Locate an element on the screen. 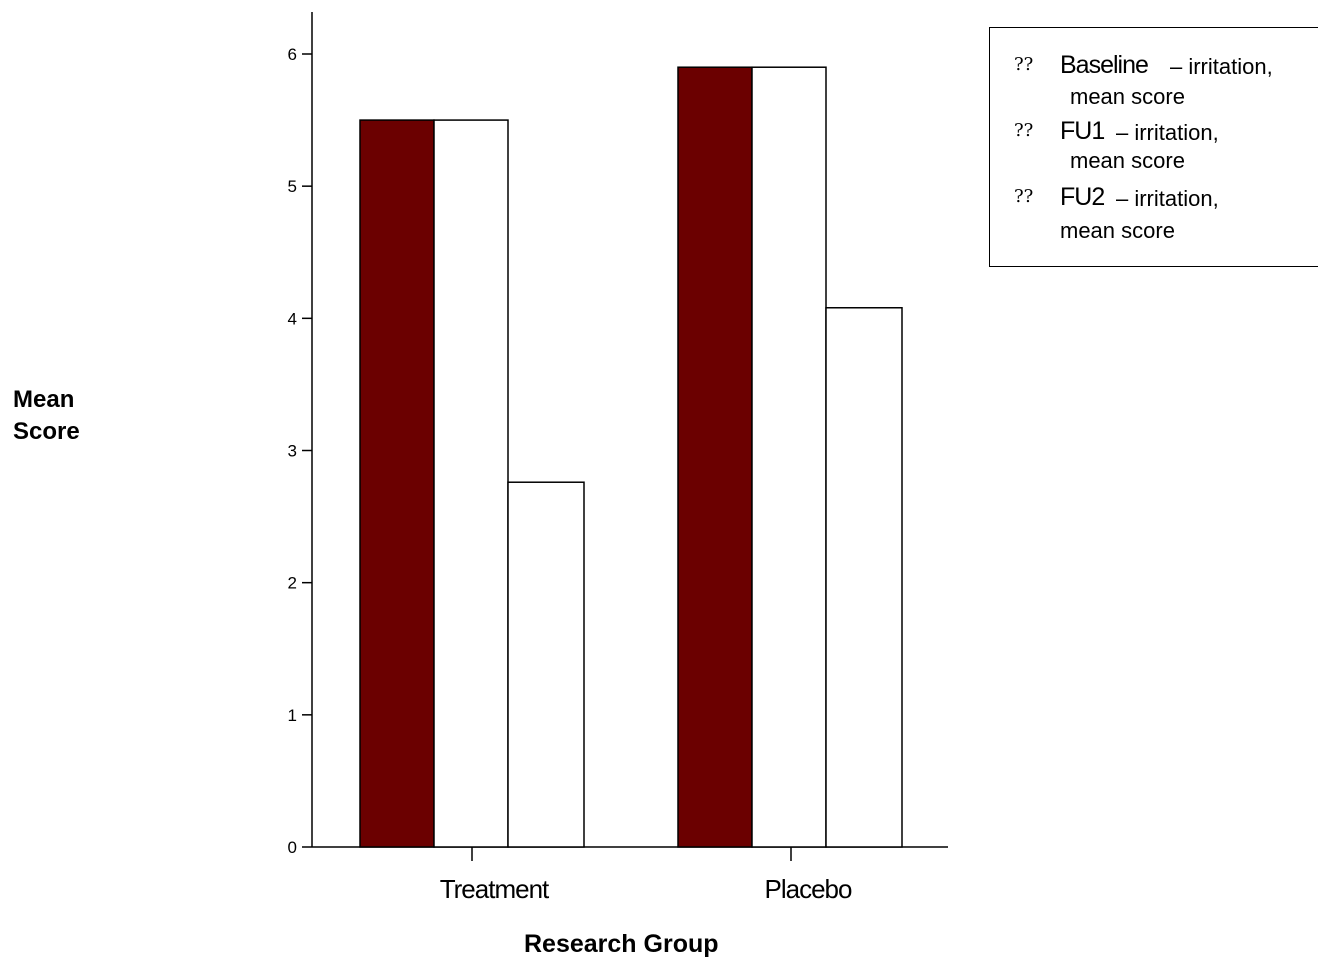  bar-fu2-placebo is located at coordinates (864, 577).